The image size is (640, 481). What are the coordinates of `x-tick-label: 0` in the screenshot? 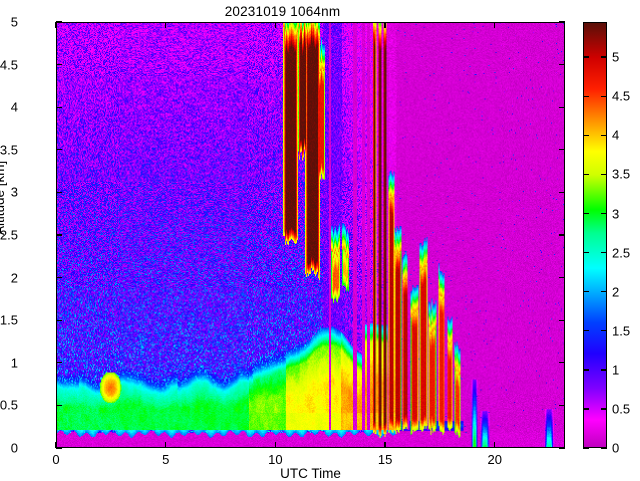 It's located at (56, 459).